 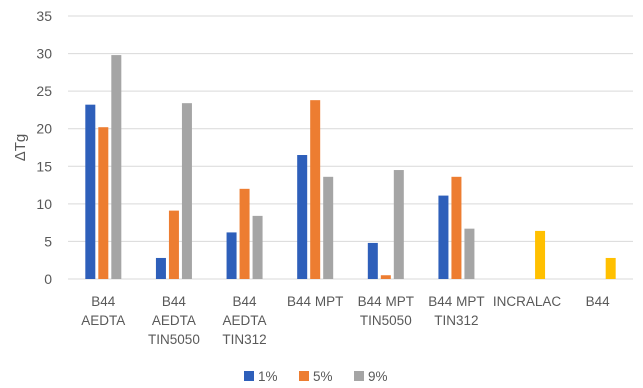 What do you see at coordinates (456, 311) in the screenshot?
I see `x-category-label: B44 MPT TIN312` at bounding box center [456, 311].